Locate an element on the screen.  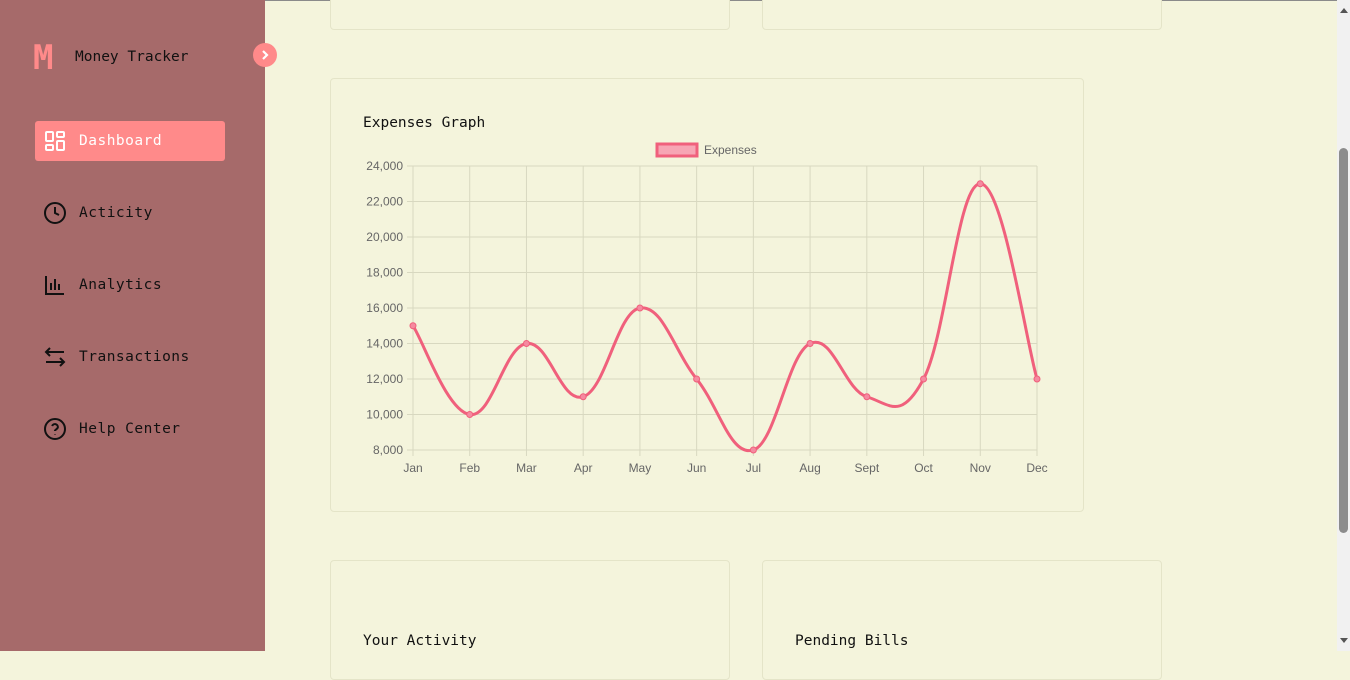
pending-bills-card: Pending Bills is located at coordinates (962, 620).